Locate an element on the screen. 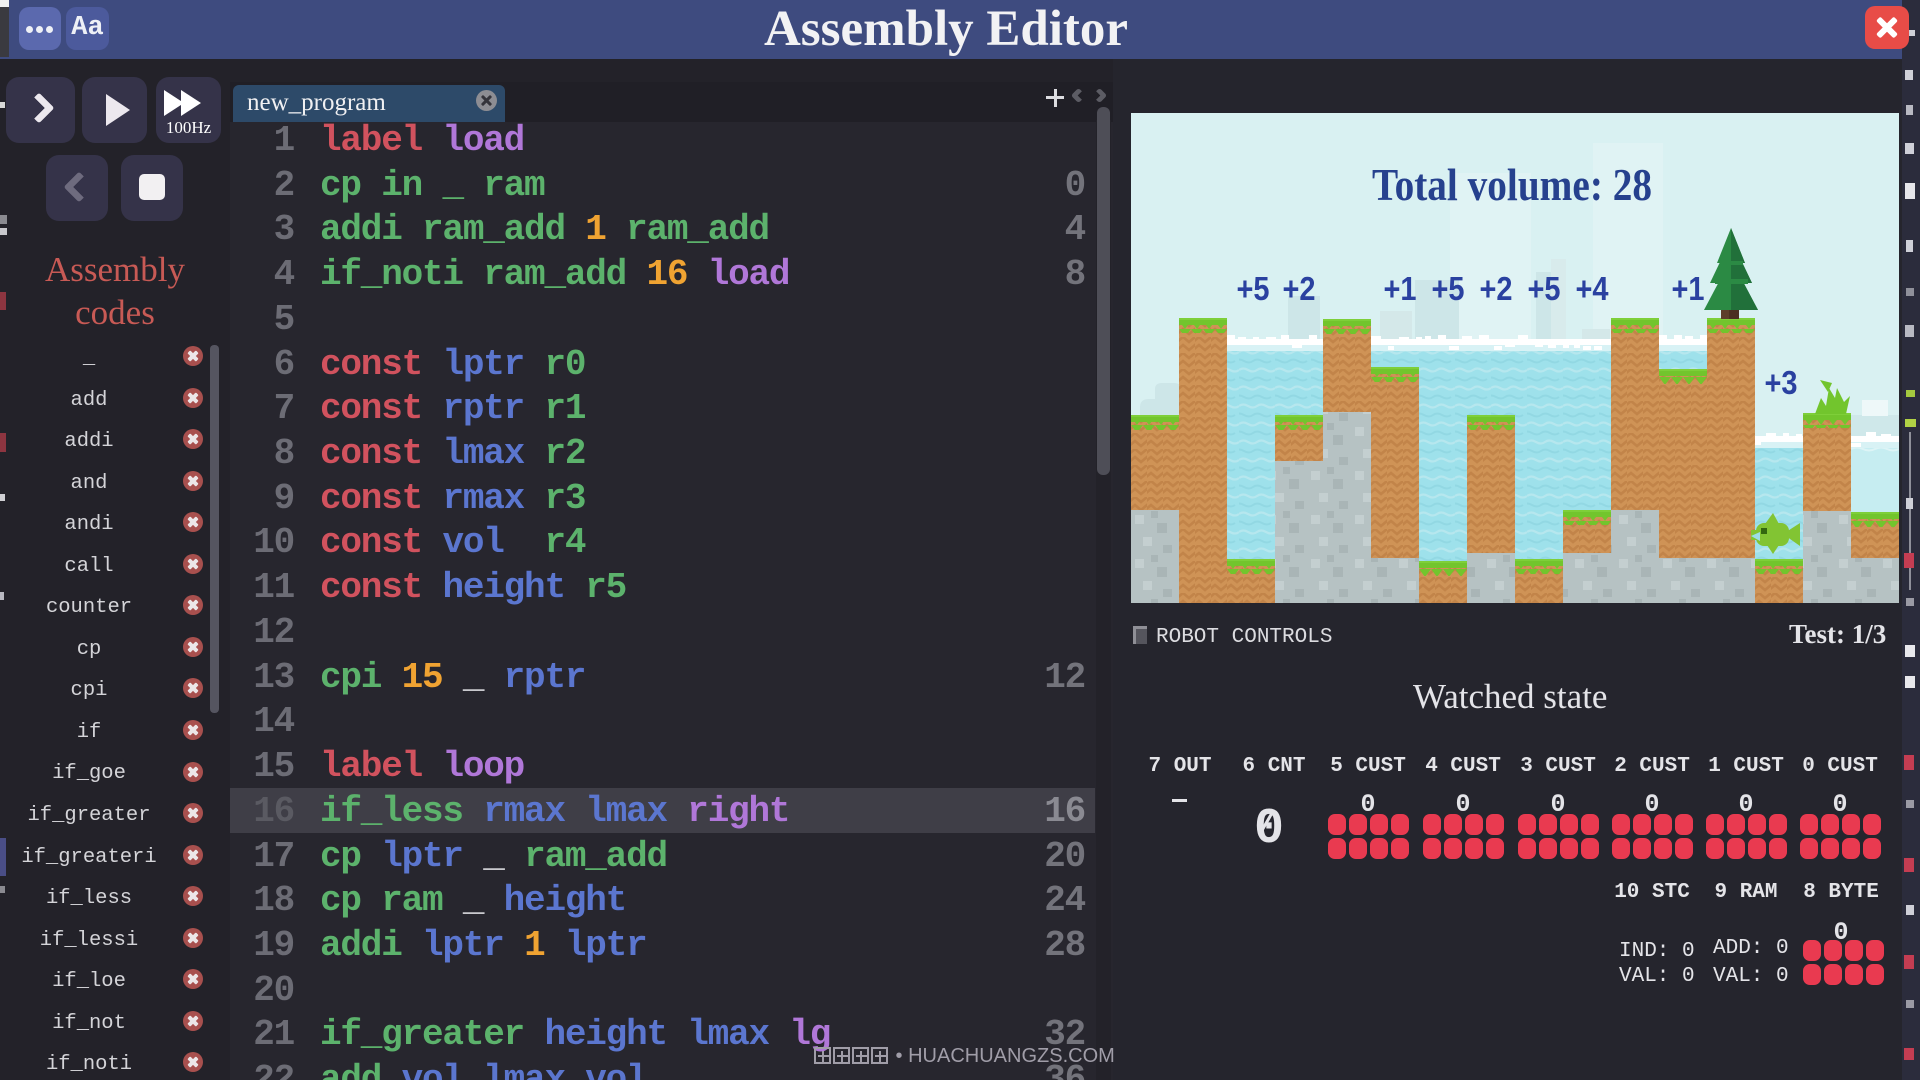 The width and height of the screenshot is (1920, 1080). svg-text: +3 is located at coordinates (1781, 382).